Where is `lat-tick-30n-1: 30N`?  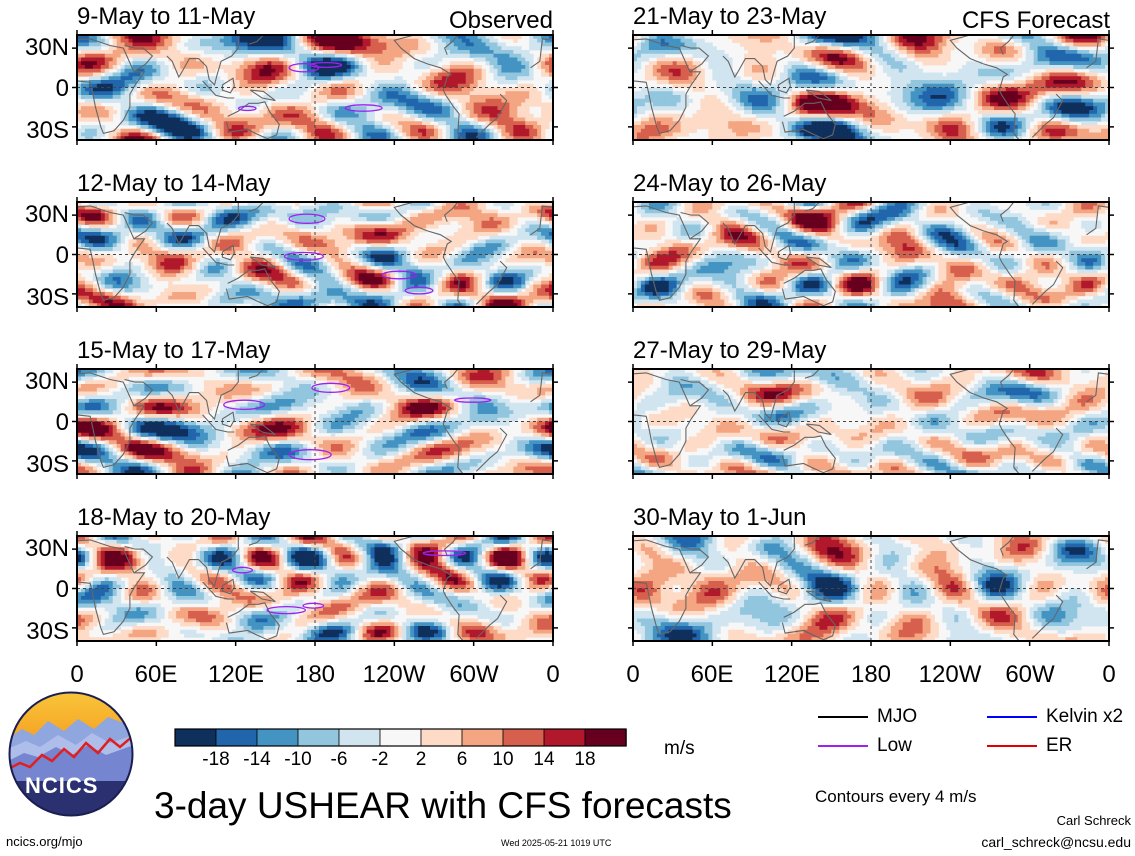
lat-tick-30n-1: 30N is located at coordinates (39, 48).